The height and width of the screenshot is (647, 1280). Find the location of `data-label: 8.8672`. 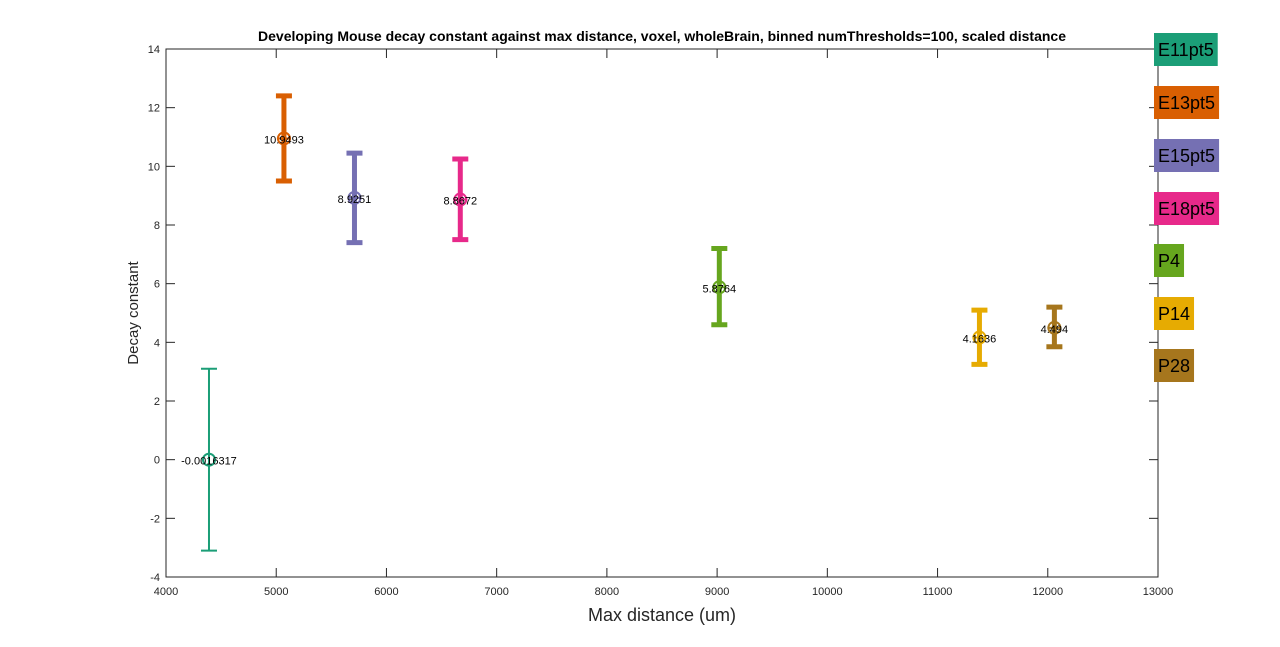

data-label: 8.8672 is located at coordinates (460, 202).